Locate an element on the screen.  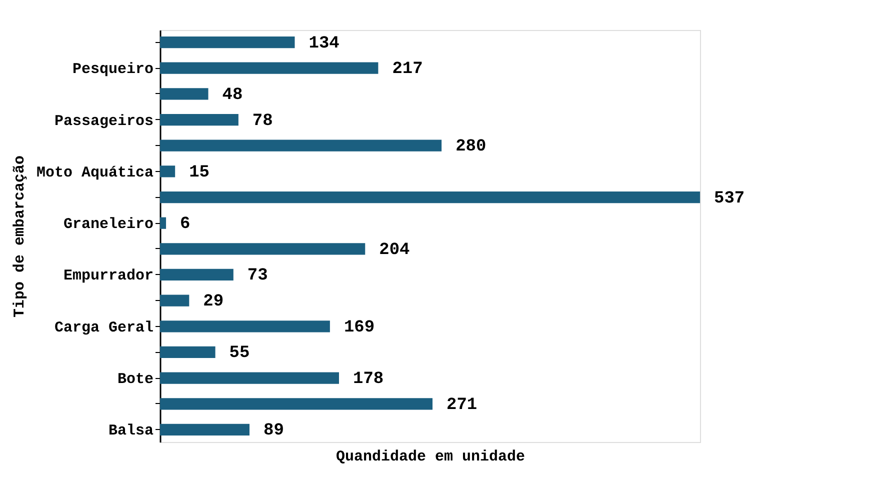
y-tick-label: Bote is located at coordinates (135, 379).